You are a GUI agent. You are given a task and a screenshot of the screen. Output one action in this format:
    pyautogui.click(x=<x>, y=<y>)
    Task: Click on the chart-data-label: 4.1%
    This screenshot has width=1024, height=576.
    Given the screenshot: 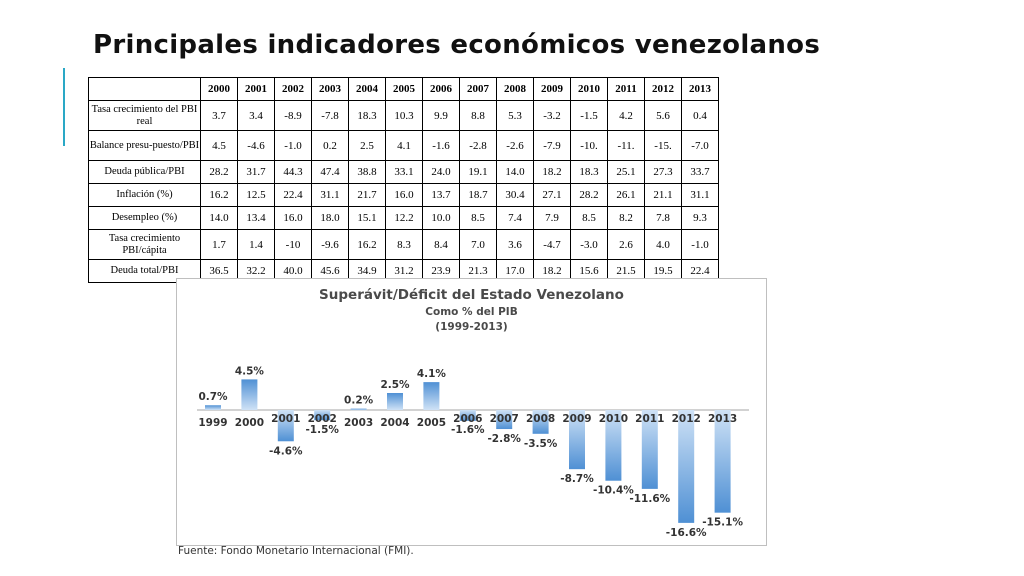 What is the action you would take?
    pyautogui.click(x=432, y=374)
    